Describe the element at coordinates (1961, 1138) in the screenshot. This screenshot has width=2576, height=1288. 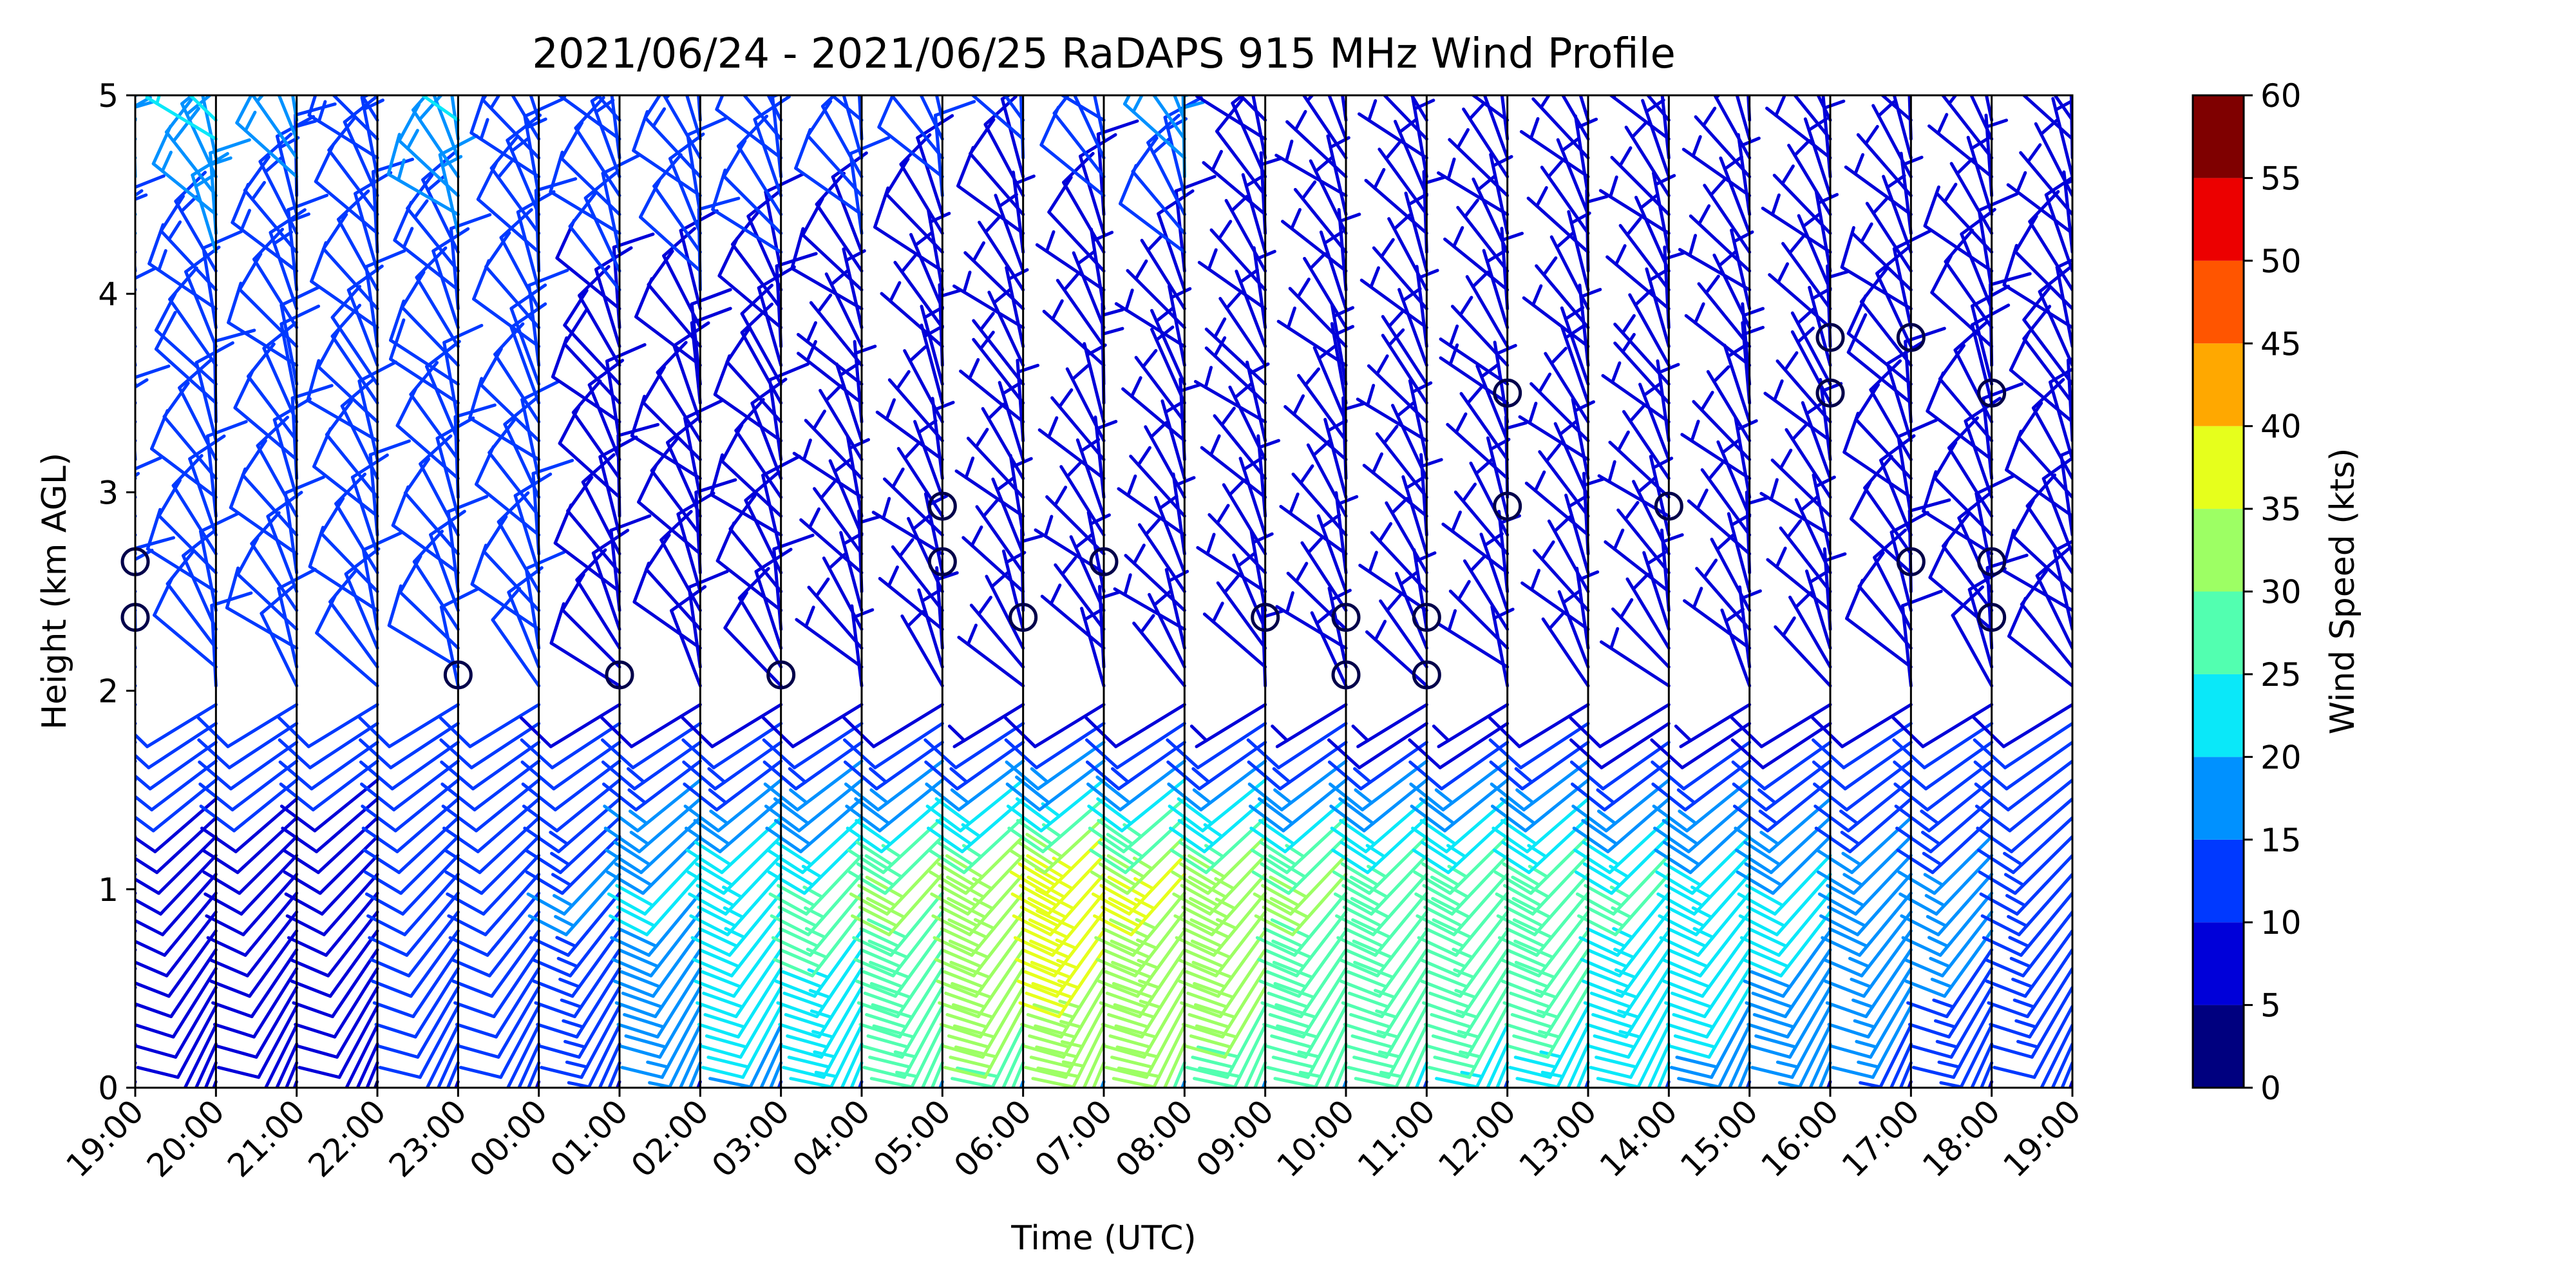
I see `x-tick-label: 18:00` at that location.